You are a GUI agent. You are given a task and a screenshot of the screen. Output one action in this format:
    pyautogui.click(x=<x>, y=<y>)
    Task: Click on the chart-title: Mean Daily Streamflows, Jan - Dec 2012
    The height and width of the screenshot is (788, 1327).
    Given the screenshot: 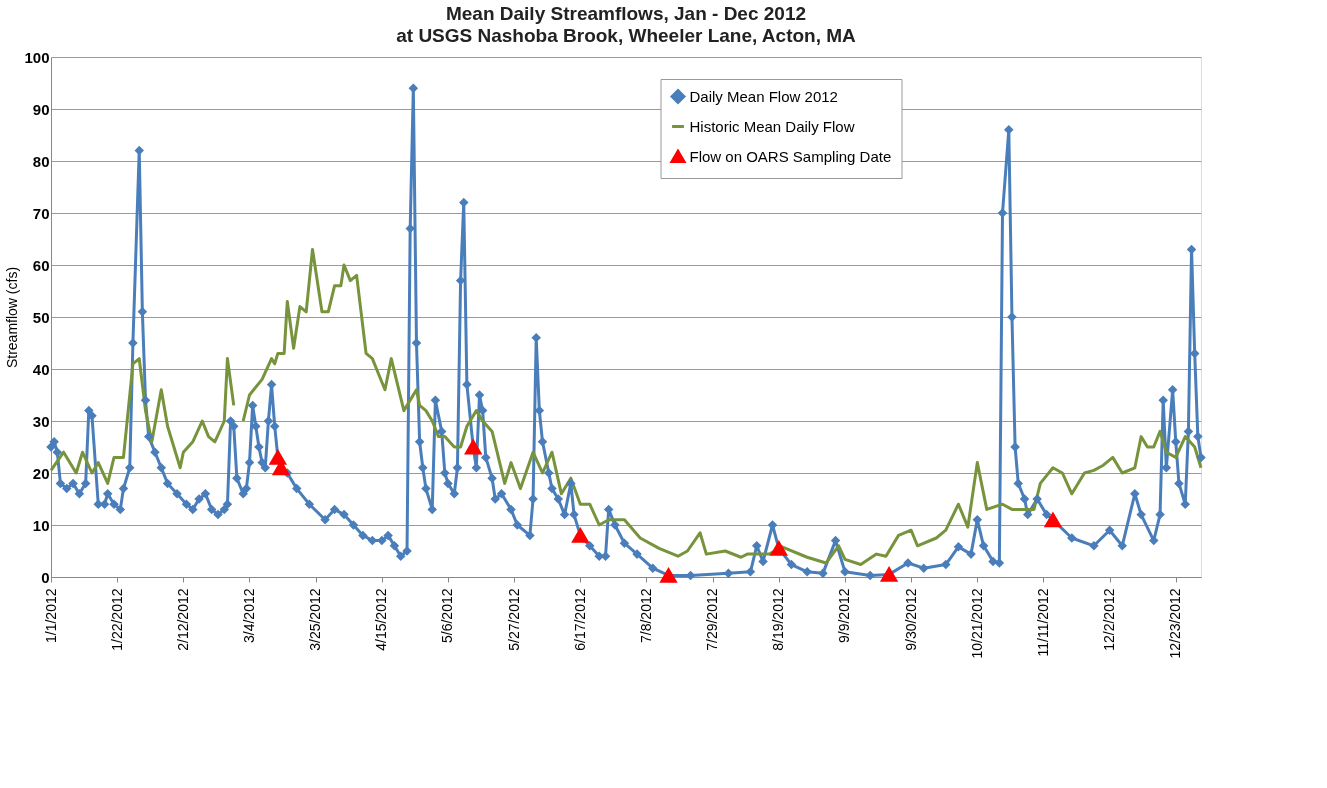 What is the action you would take?
    pyautogui.click(x=626, y=13)
    